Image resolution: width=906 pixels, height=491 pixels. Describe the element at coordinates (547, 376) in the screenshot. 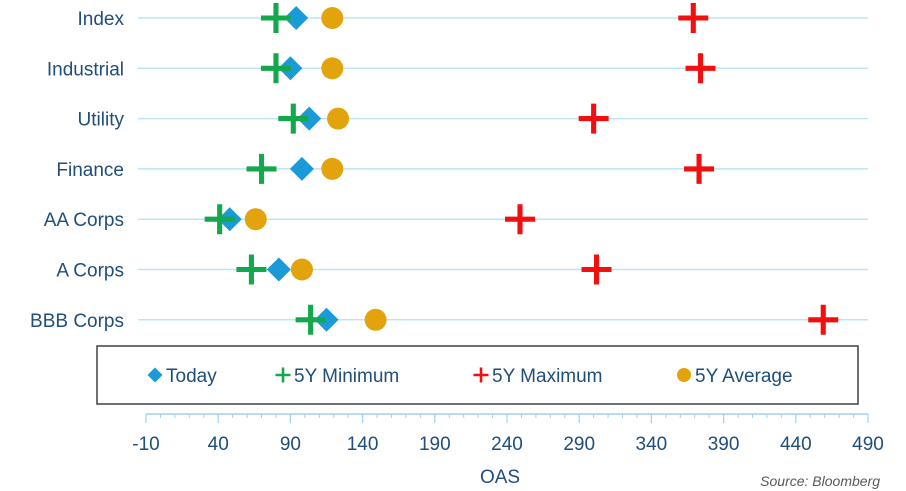

I see `legend-label: 5Y Maximum` at that location.